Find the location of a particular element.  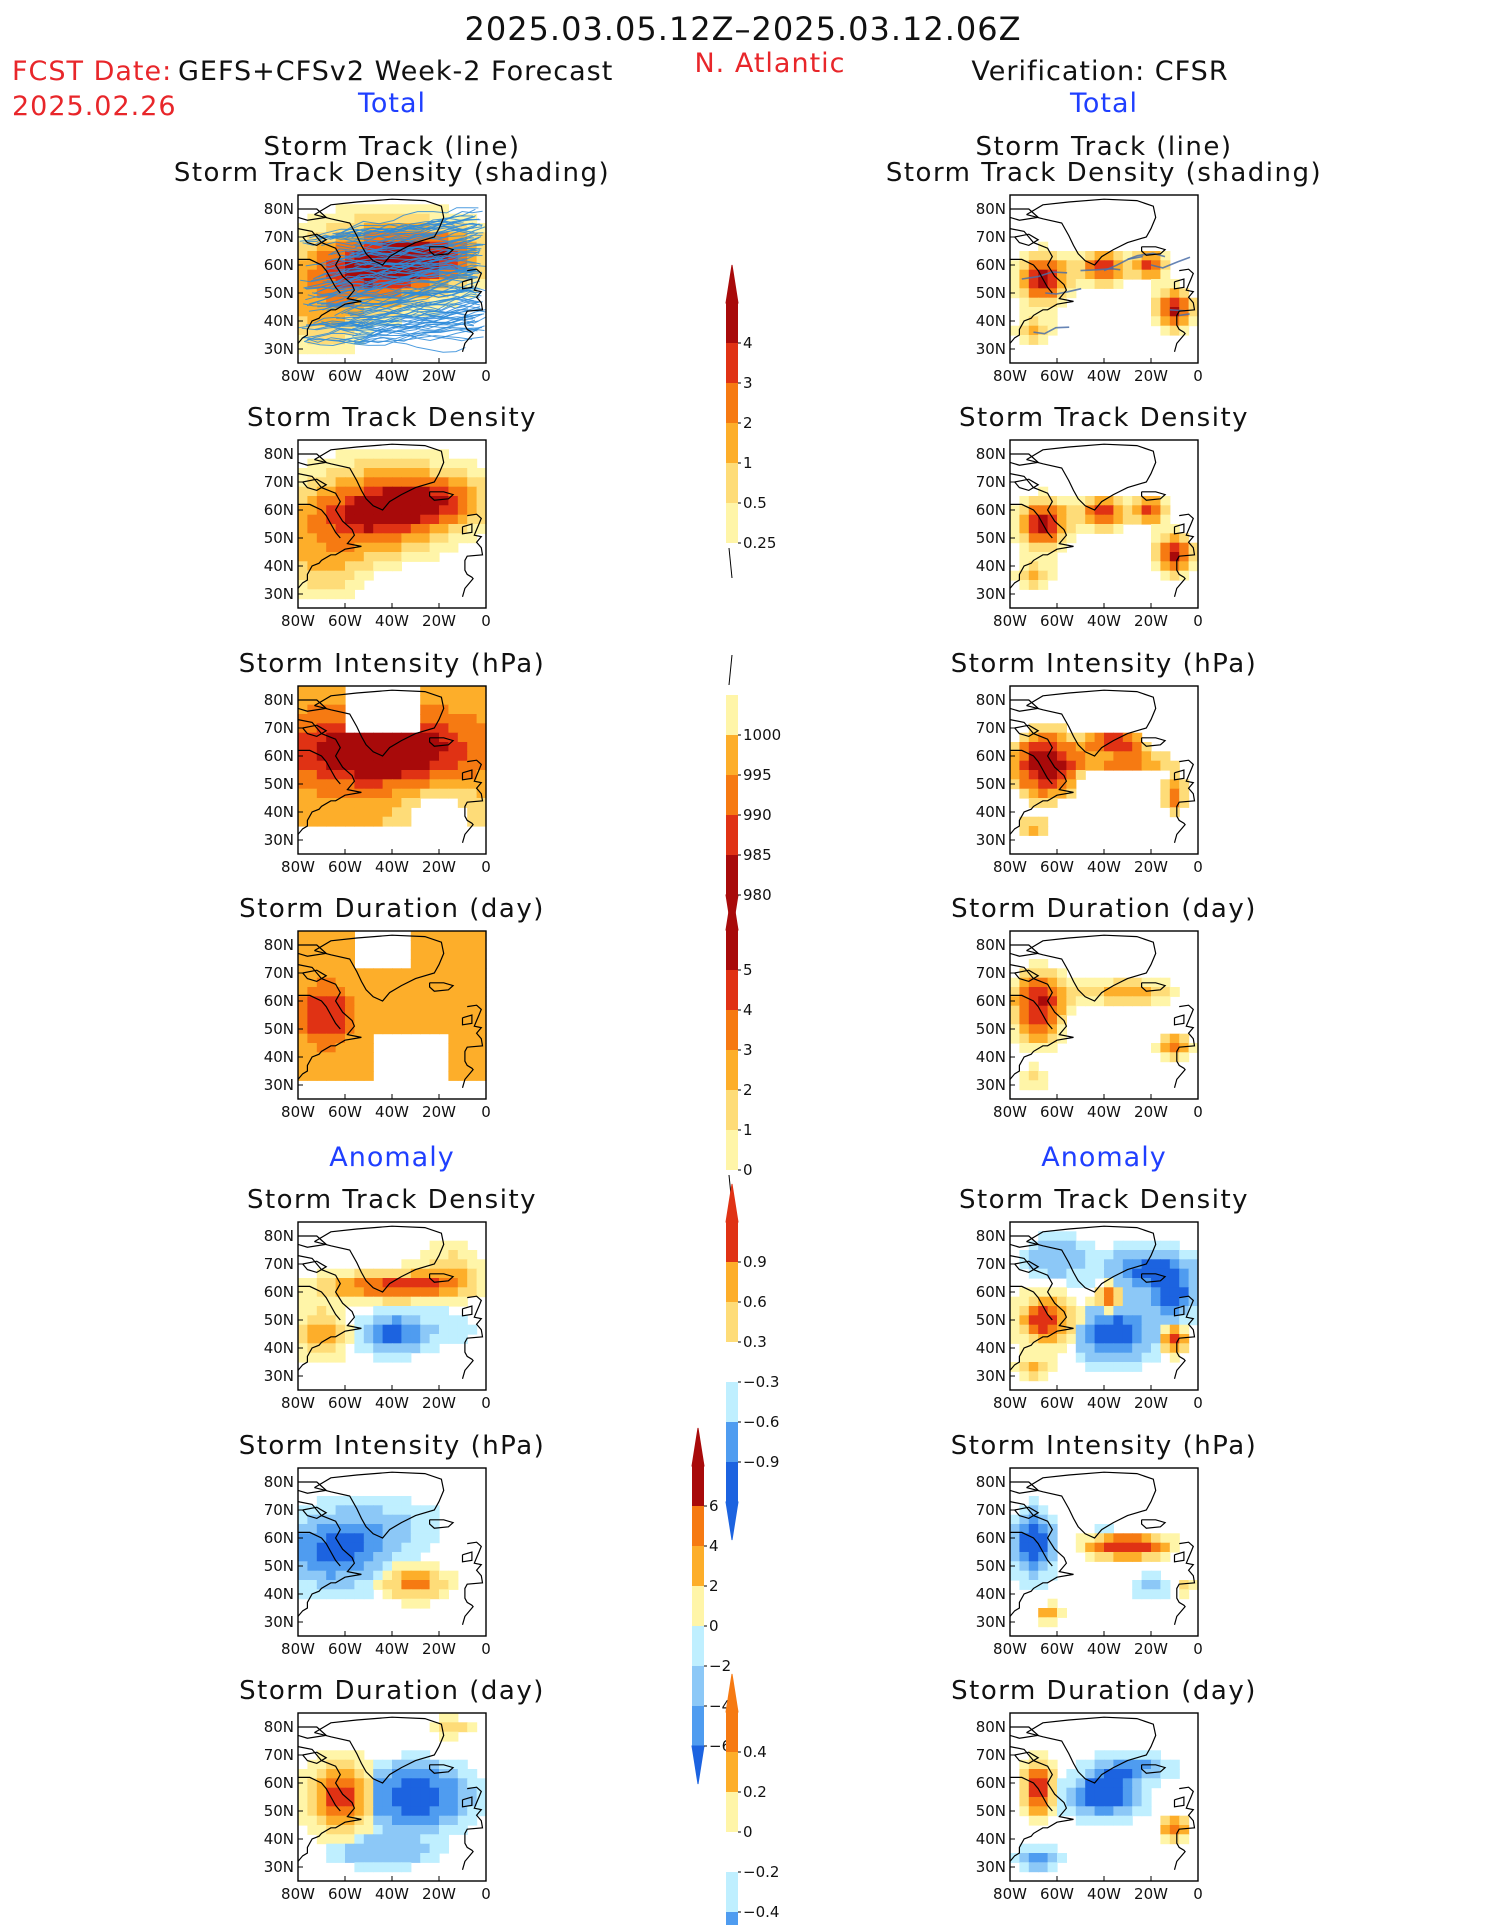

y-tick-label: 60N is located at coordinates (991, 1783).